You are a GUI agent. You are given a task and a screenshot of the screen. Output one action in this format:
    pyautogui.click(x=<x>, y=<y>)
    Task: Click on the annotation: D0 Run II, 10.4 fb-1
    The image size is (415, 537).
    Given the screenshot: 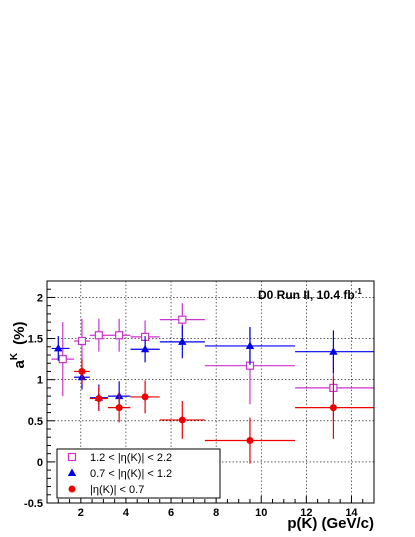 What is the action you would take?
    pyautogui.click(x=310, y=294)
    